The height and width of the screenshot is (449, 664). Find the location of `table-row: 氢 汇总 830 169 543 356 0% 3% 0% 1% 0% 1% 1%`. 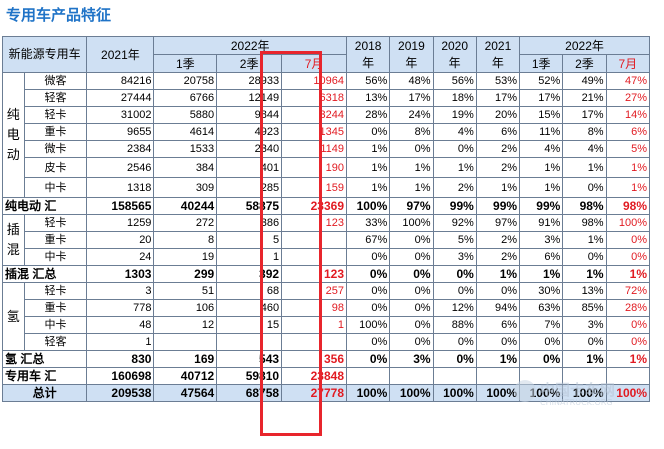

table-row: 氢 汇总 830 169 543 356 0% 3% 0% 1% 0% 1% 1% is located at coordinates (326, 359).